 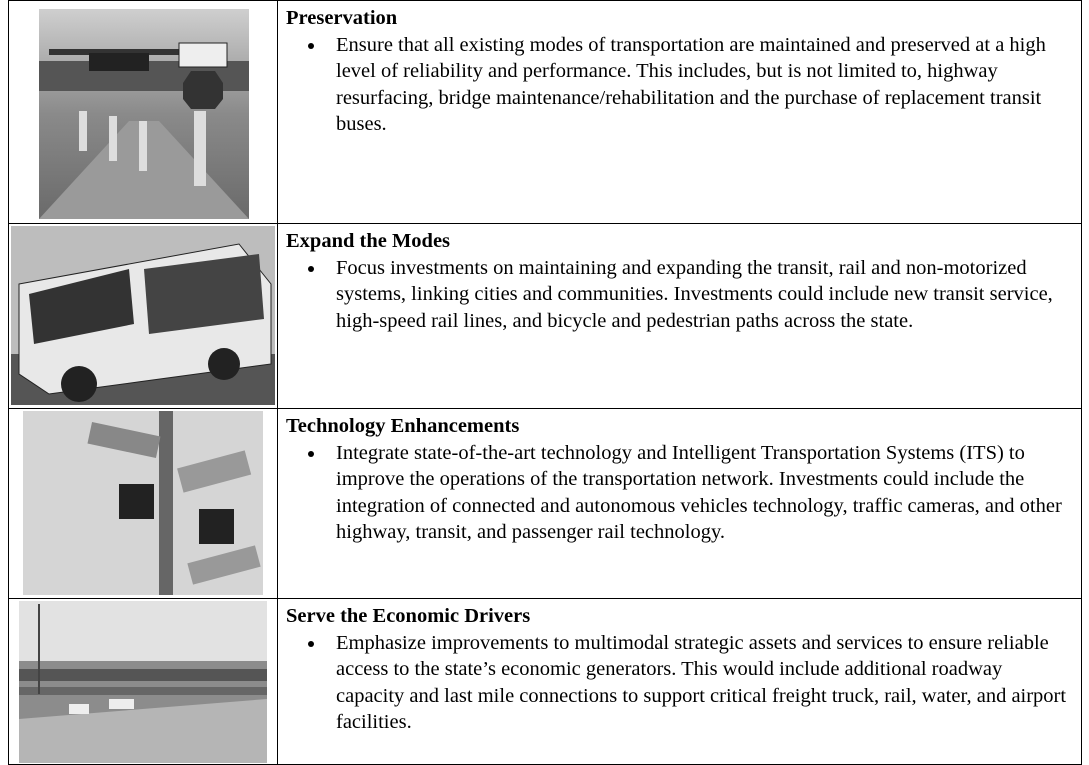 I want to click on photo-railyard, so click(x=143, y=682).